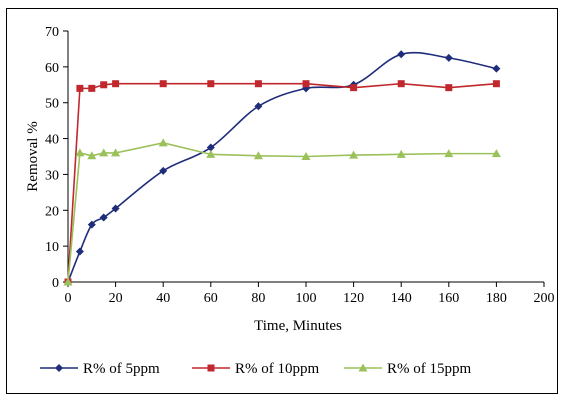 The height and width of the screenshot is (401, 567). What do you see at coordinates (429, 369) in the screenshot?
I see `legend-label: R% of 15ppm` at bounding box center [429, 369].